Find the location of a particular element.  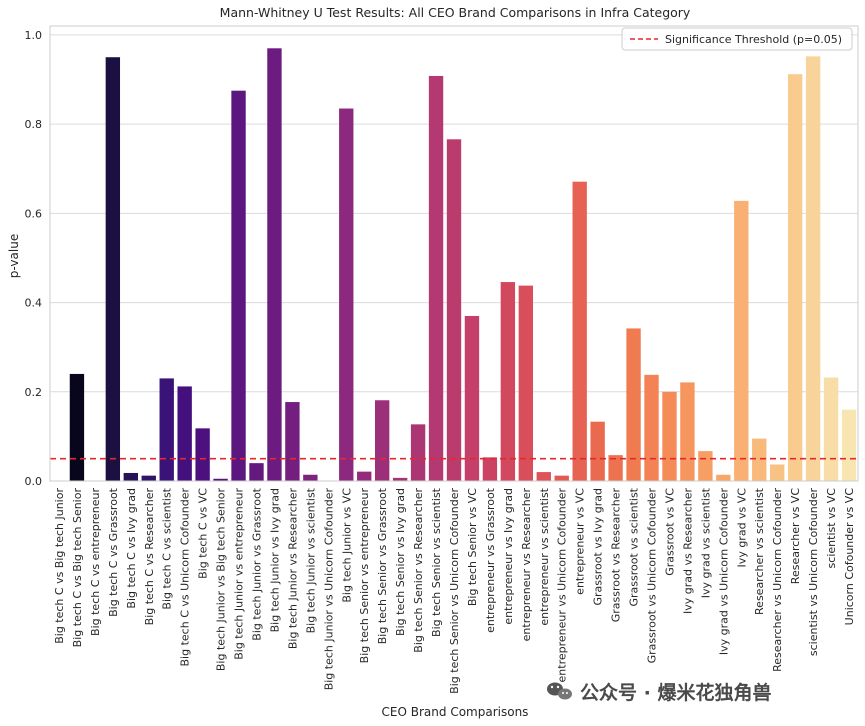

y-tick-labels: 0.0 0.2 0.4 0.6 0.8 1.0 is located at coordinates (34, 258).